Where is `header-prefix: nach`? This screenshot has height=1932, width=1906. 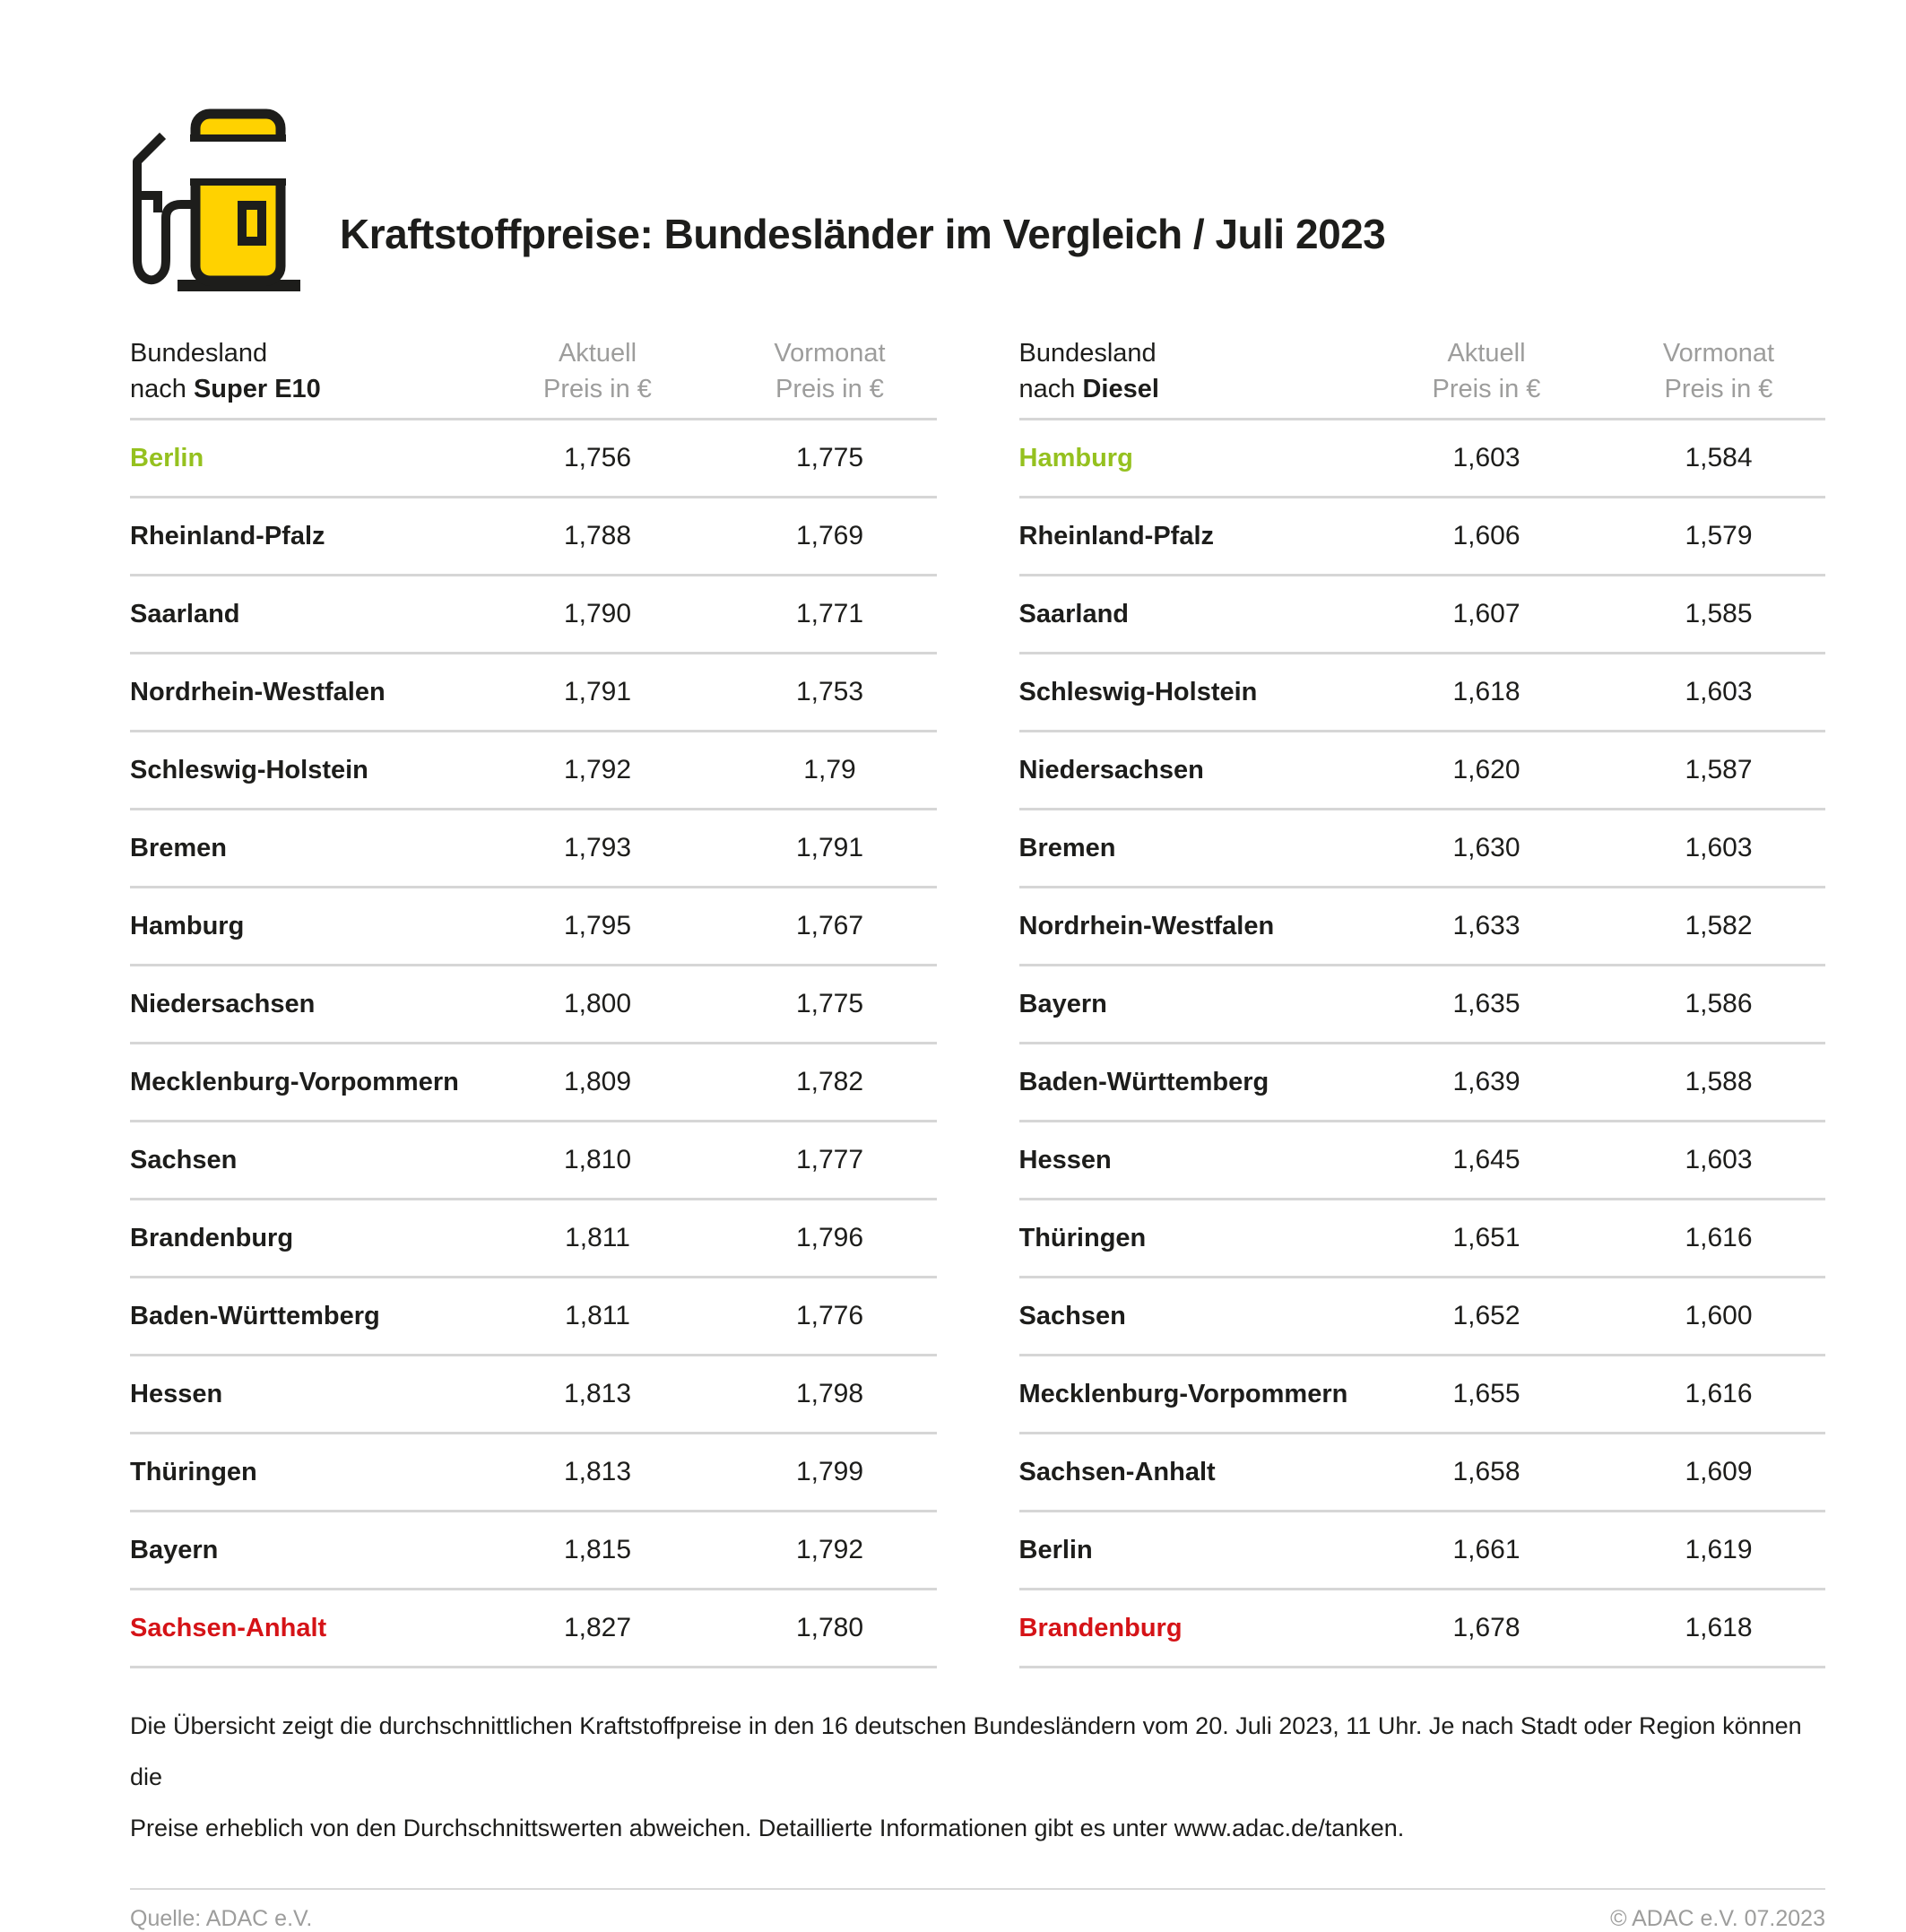
header-prefix: nach is located at coordinates (1050, 389).